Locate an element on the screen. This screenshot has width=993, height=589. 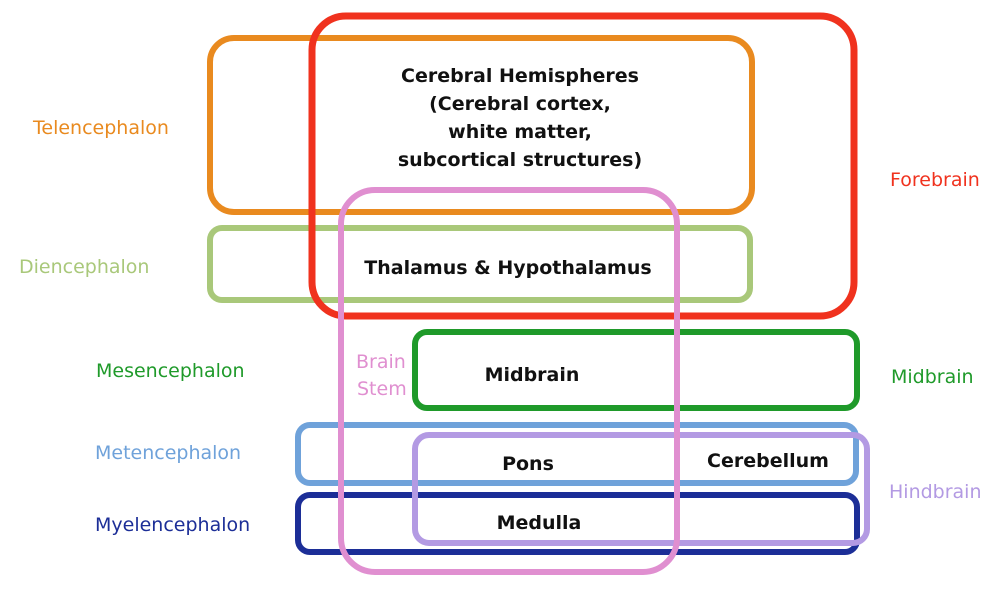
cerebral-hemispheres-line4: subcortical structures) is located at coordinates (520, 160).